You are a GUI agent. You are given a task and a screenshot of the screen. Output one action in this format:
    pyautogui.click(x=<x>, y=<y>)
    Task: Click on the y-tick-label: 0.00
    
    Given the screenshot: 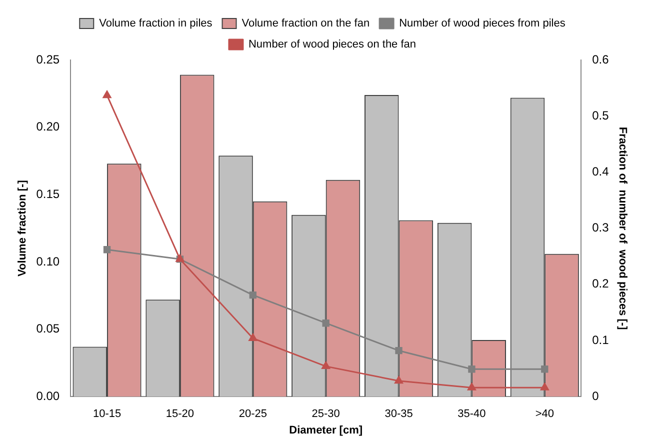 What is the action you would take?
    pyautogui.click(x=48, y=395)
    